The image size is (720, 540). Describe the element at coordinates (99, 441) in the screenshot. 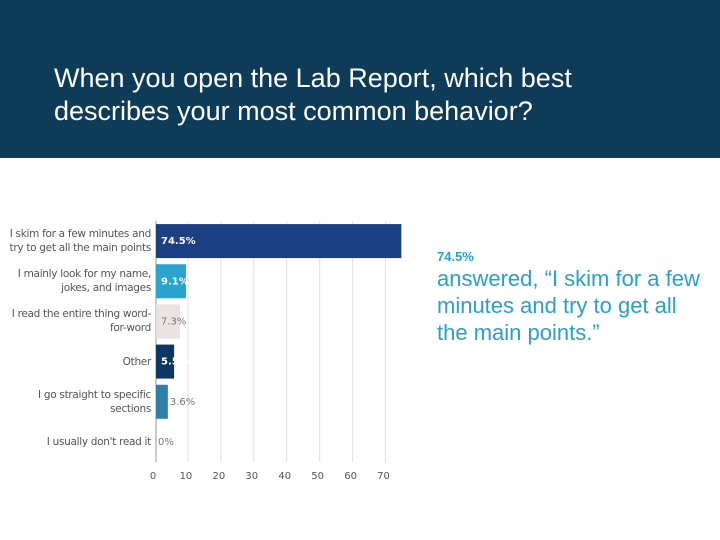

I see `category-label: I usually don't read it` at that location.